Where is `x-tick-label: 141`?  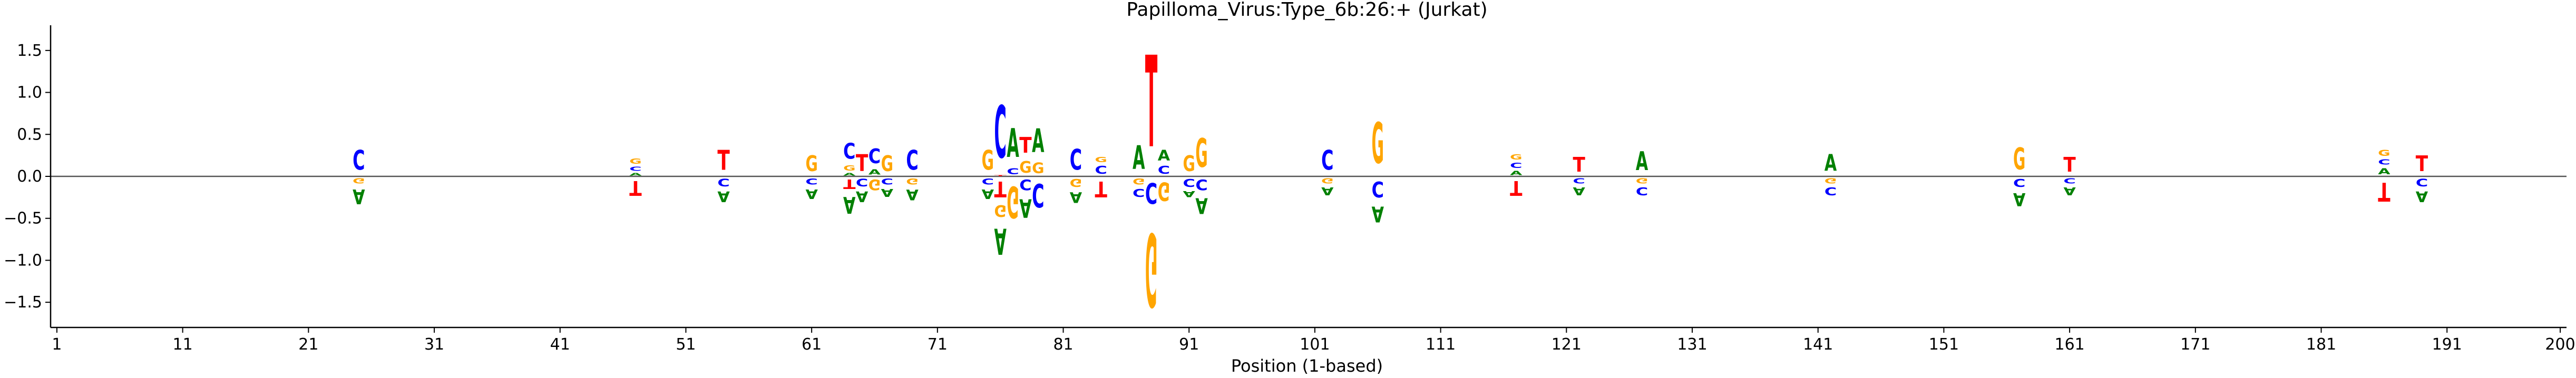 x-tick-label: 141 is located at coordinates (1818, 344).